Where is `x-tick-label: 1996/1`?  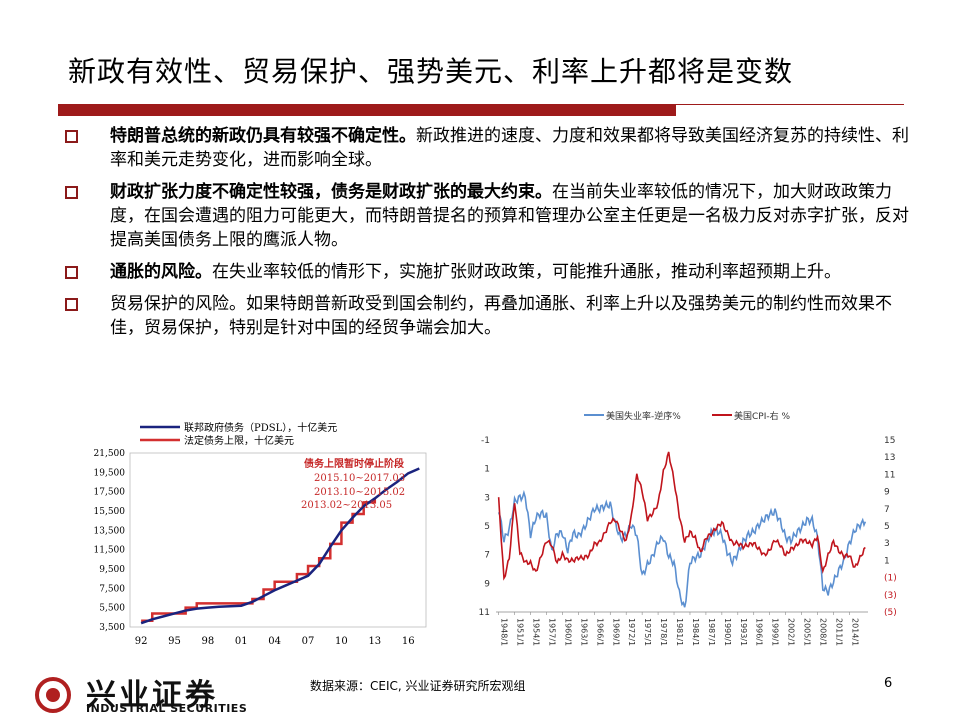
x-tick-label: 1996/1 is located at coordinates (759, 632).